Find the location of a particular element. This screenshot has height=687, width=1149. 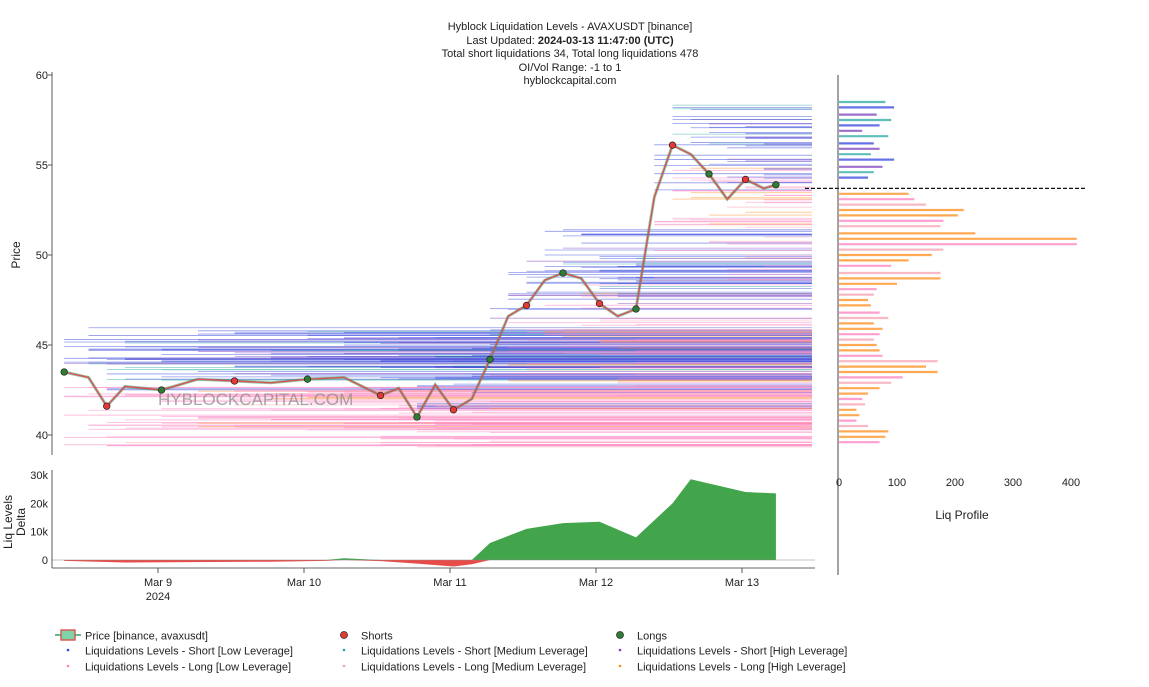

oi-range-text: OI/Vol Range: -1 to 1 is located at coordinates (570, 67).